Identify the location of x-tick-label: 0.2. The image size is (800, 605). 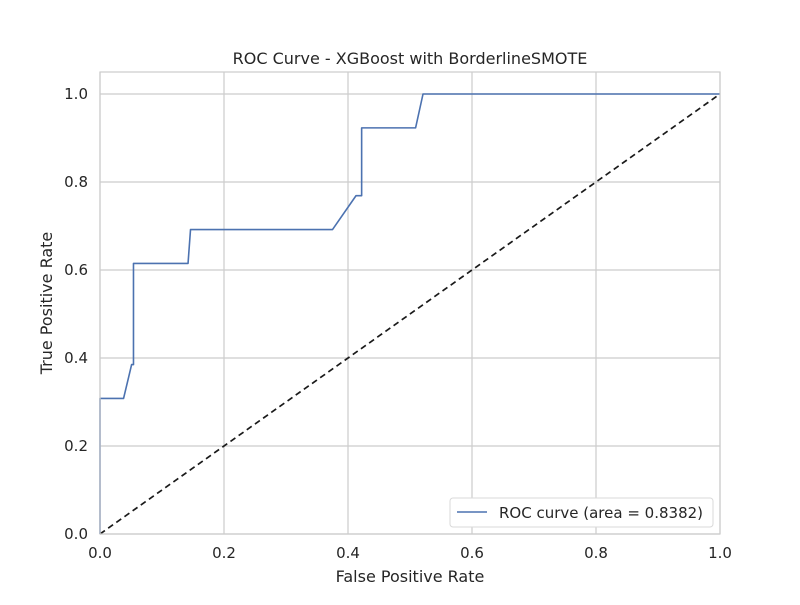
(224, 553).